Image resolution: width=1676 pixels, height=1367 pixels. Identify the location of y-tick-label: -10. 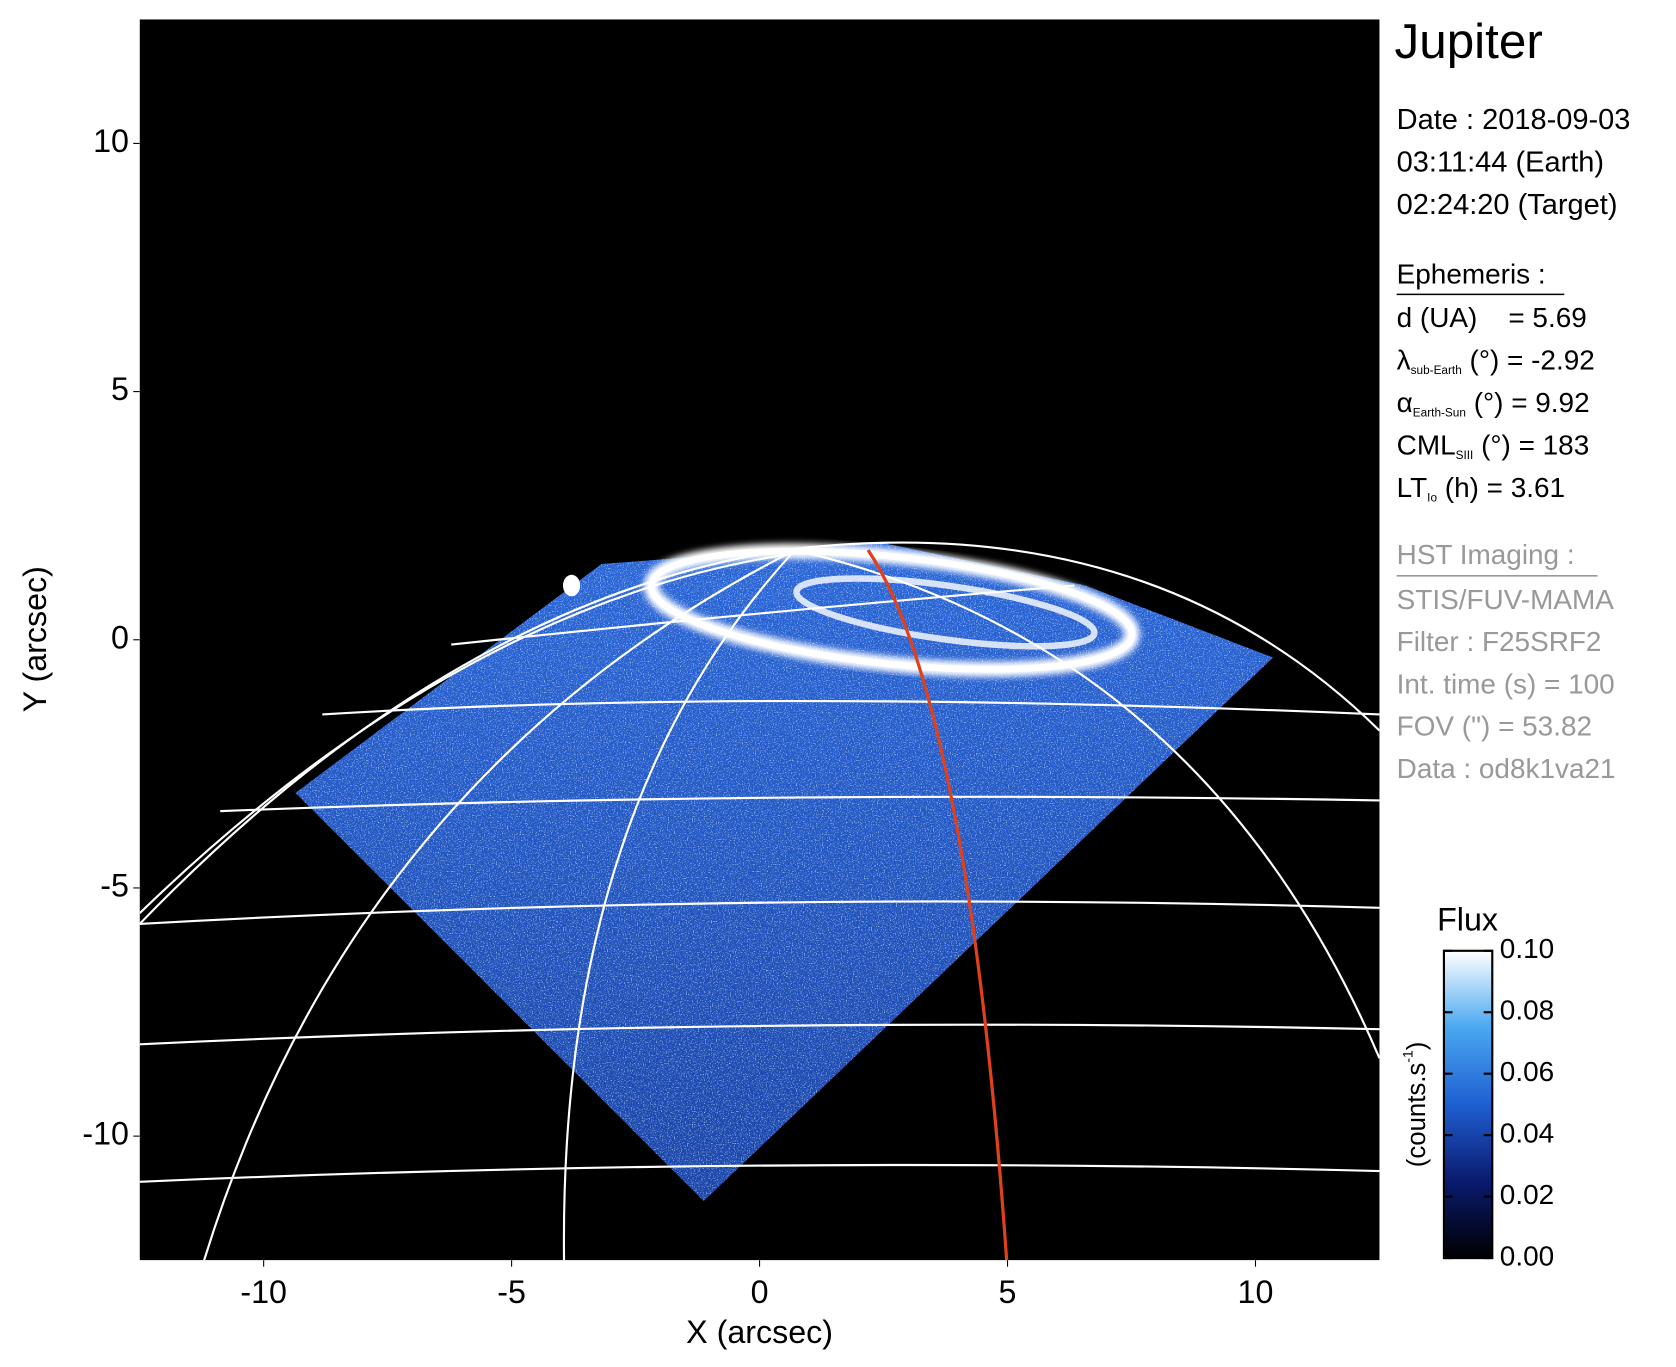
(105, 1134).